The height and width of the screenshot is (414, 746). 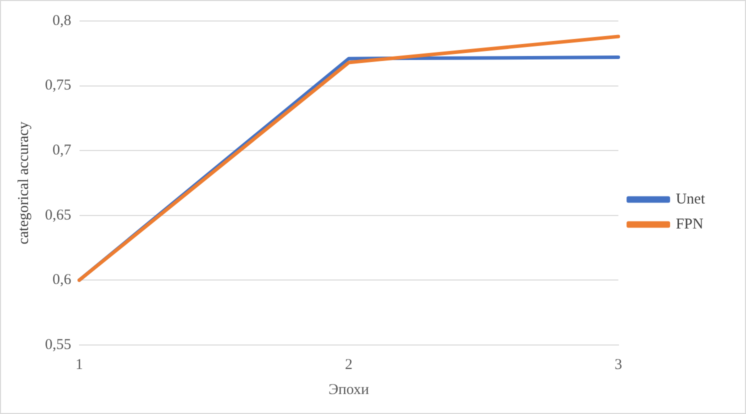 What do you see at coordinates (690, 224) in the screenshot?
I see `legend-label: FPN` at bounding box center [690, 224].